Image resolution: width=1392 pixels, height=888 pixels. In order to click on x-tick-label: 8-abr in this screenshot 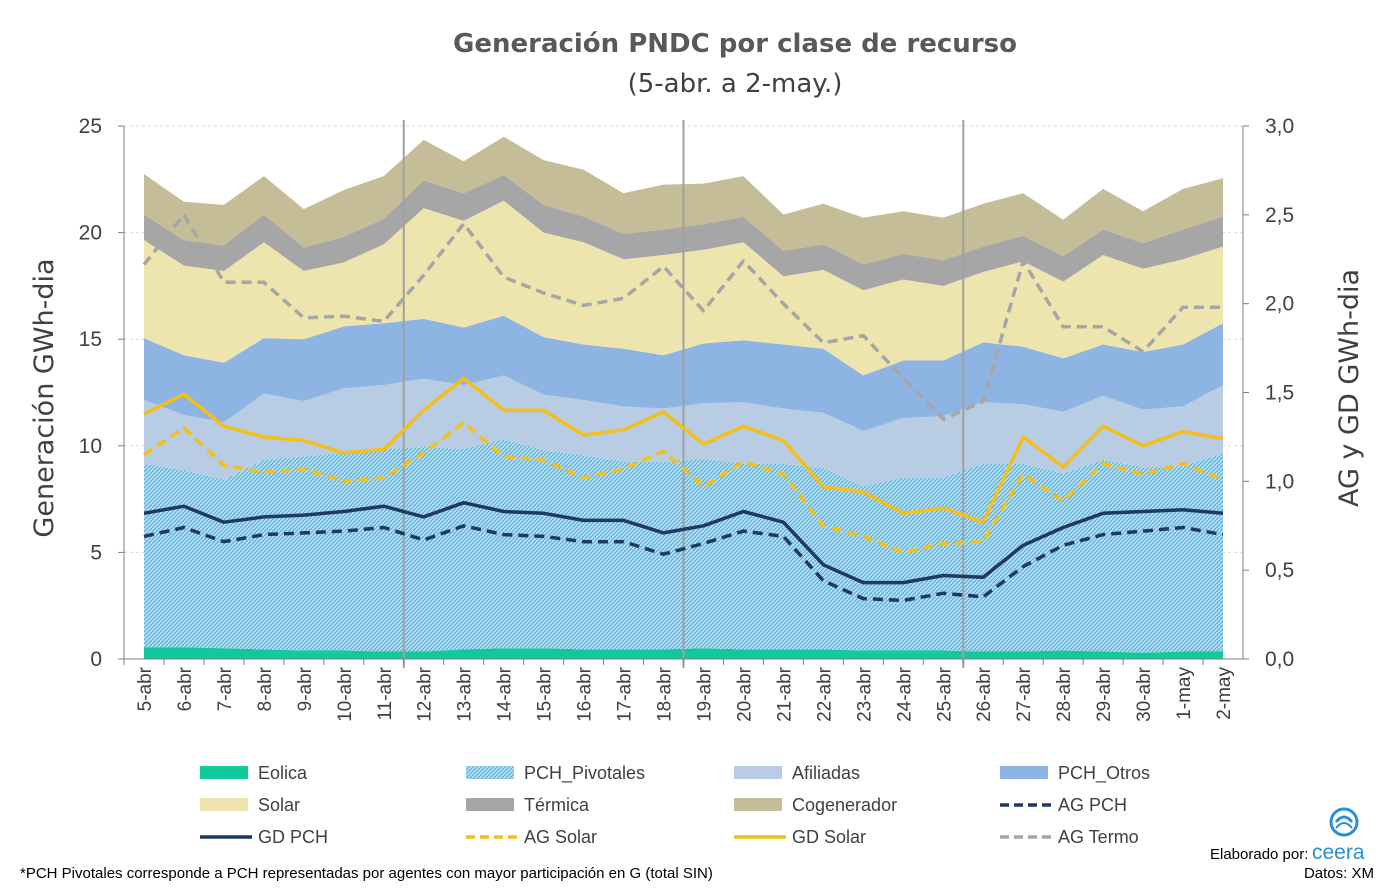, I will do `click(265, 688)`.